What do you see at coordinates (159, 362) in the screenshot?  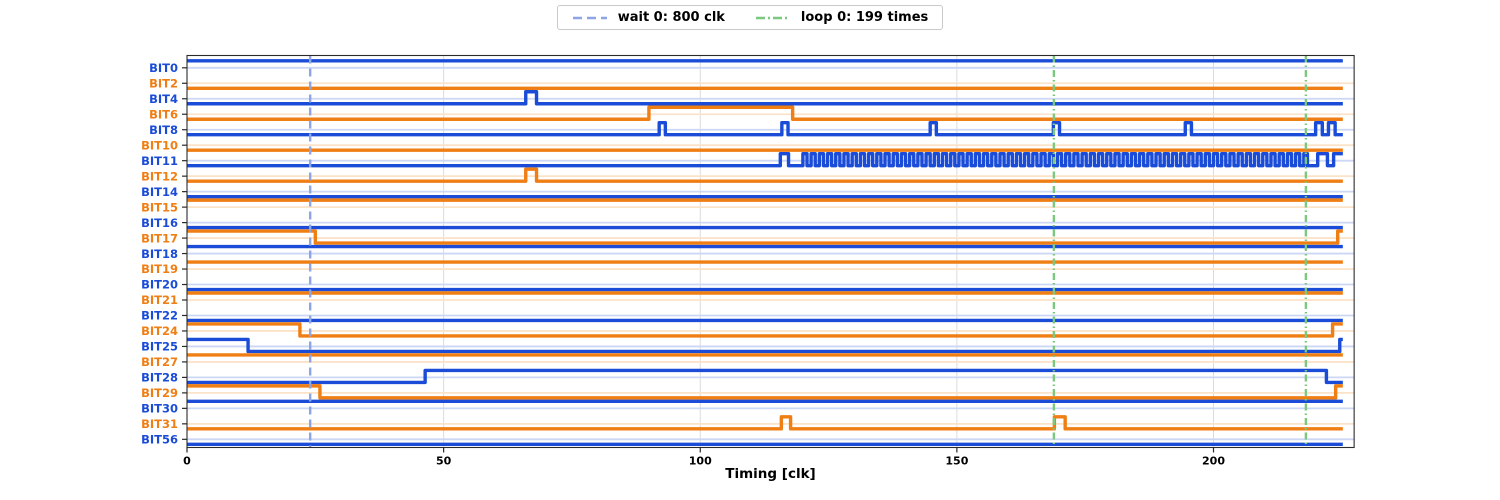 I see `signal-label-BIT27: BIT27` at bounding box center [159, 362].